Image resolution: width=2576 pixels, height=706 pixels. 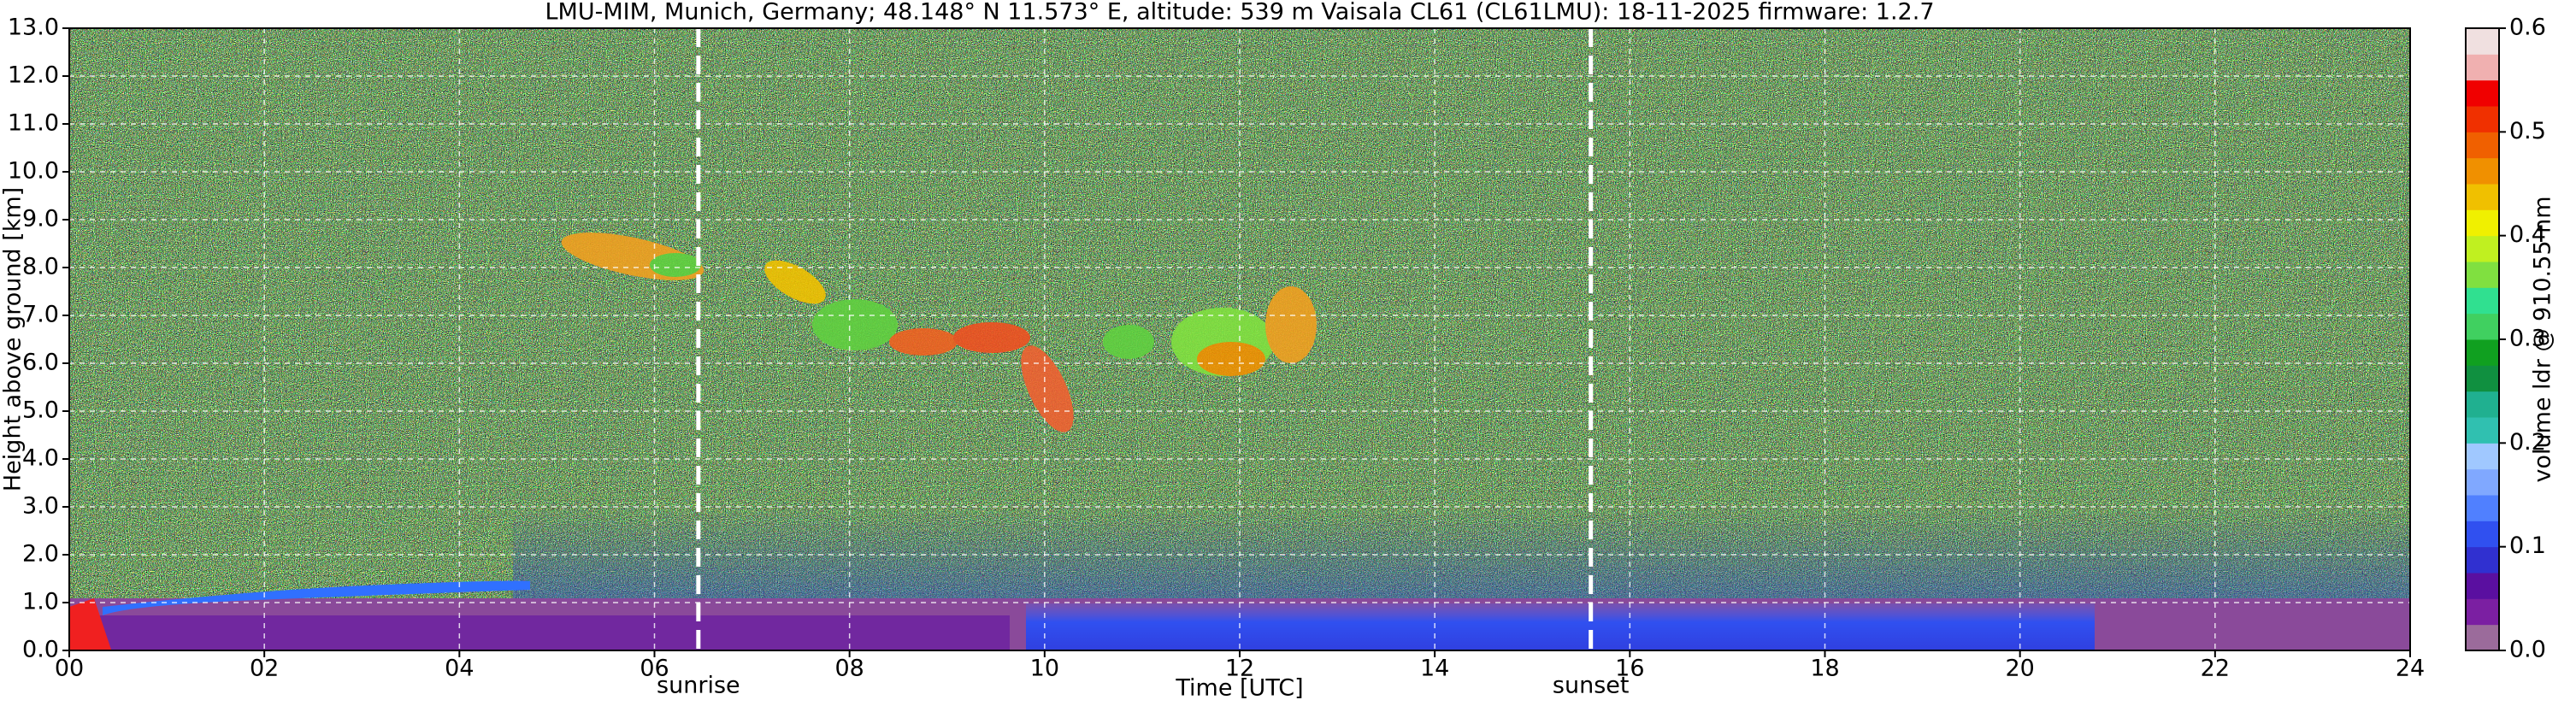 What do you see at coordinates (2215, 669) in the screenshot?
I see `x-tick-label: 22` at bounding box center [2215, 669].